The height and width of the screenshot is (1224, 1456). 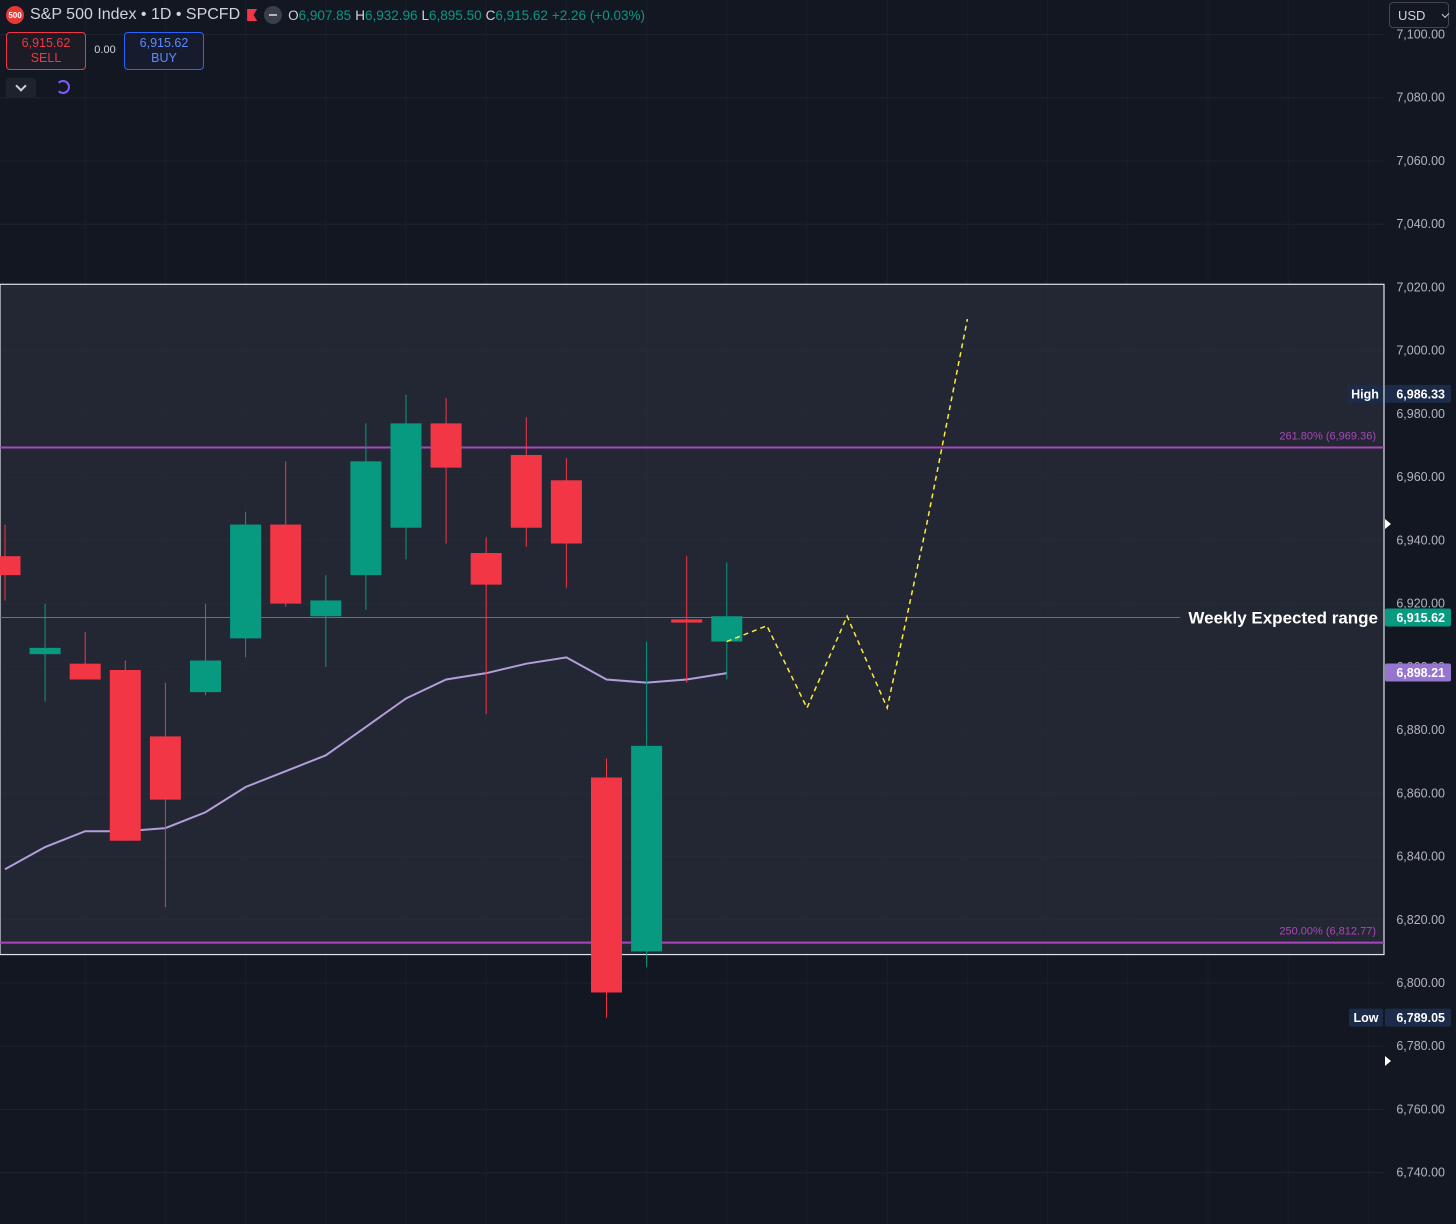 I want to click on axis-tick-label: 6,860.00, so click(x=1420, y=793).